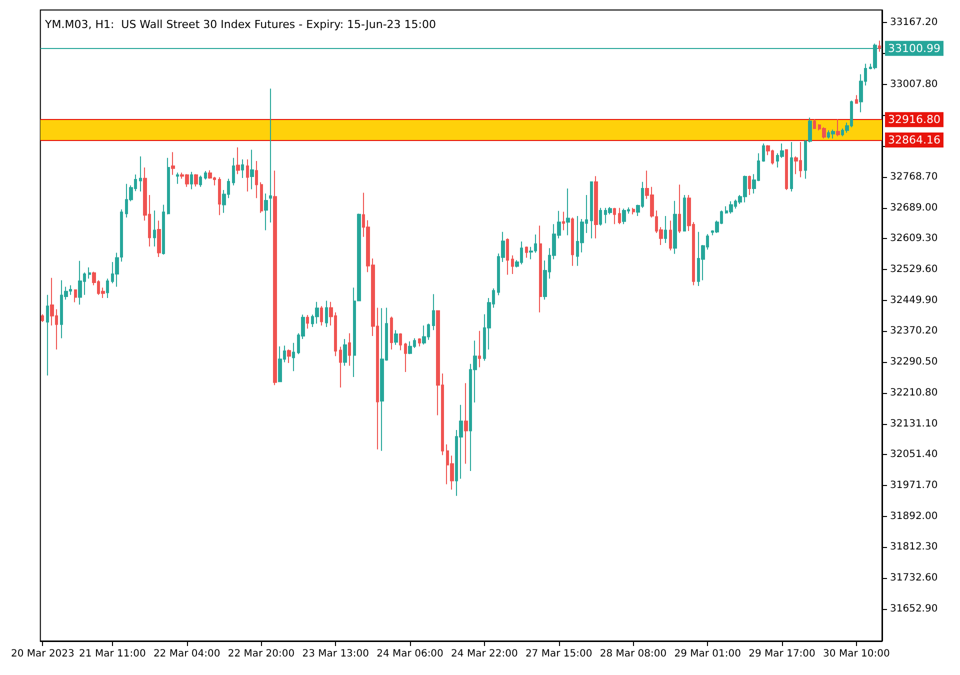 This screenshot has height=675, width=960. I want to click on x-tick-label: 27 Mar 15:00, so click(558, 654).